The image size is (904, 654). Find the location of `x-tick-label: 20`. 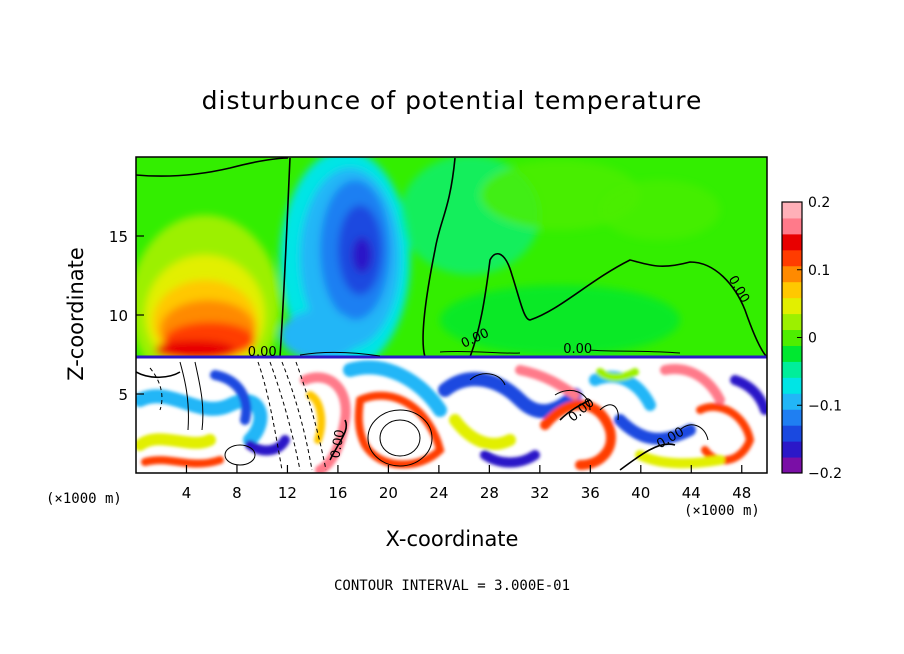

x-tick-label: 20 is located at coordinates (388, 493).